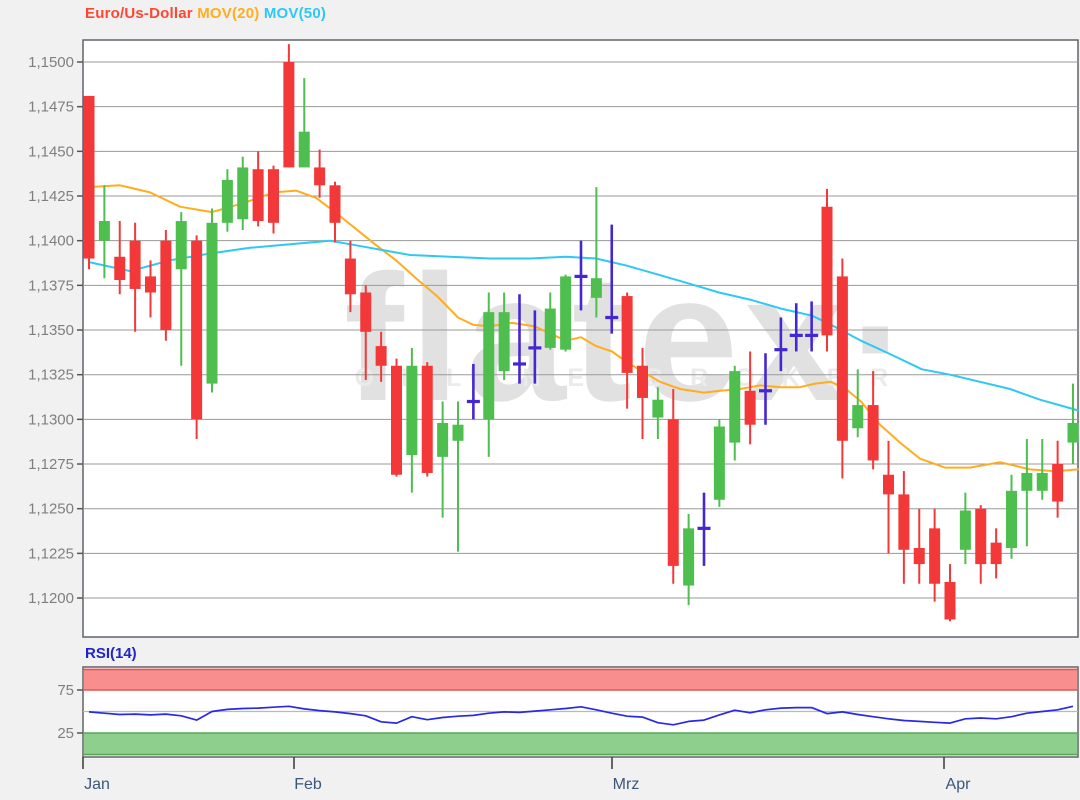 This screenshot has height=800, width=1080. What do you see at coordinates (65, 690) in the screenshot?
I see `rsi-upper-level-label: 75` at bounding box center [65, 690].